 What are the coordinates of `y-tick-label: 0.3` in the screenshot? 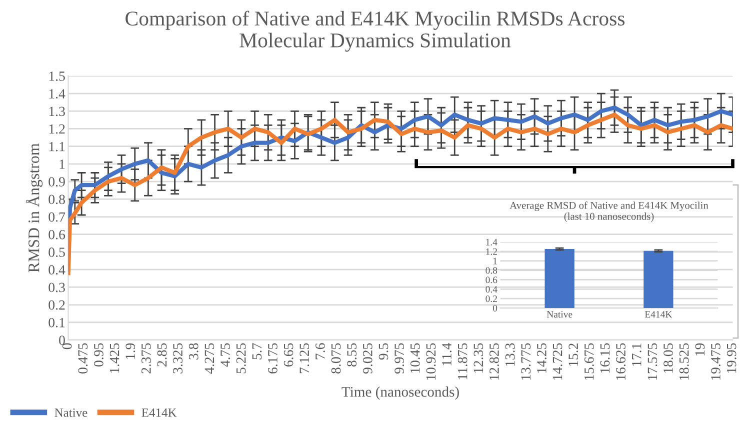 It's located at (56, 287).